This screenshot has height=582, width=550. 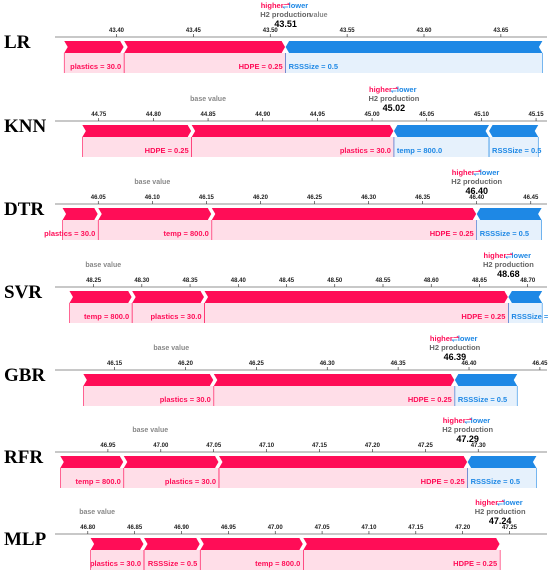 I want to click on tick-label: 43.55, so click(x=348, y=31).